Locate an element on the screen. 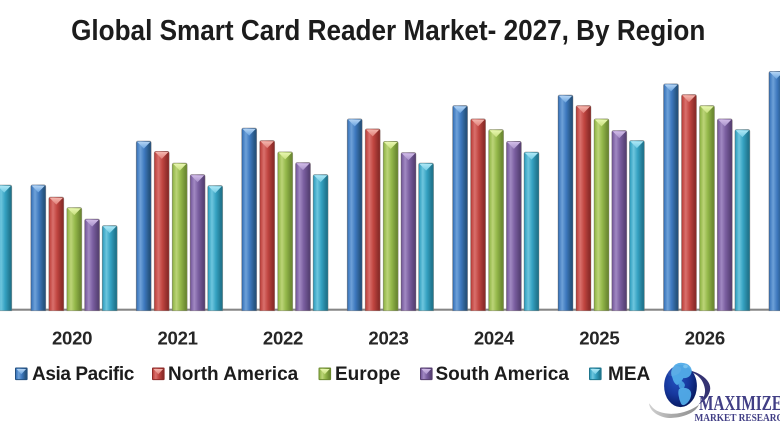 The width and height of the screenshot is (780, 440). svg-text: 2026 is located at coordinates (705, 338).